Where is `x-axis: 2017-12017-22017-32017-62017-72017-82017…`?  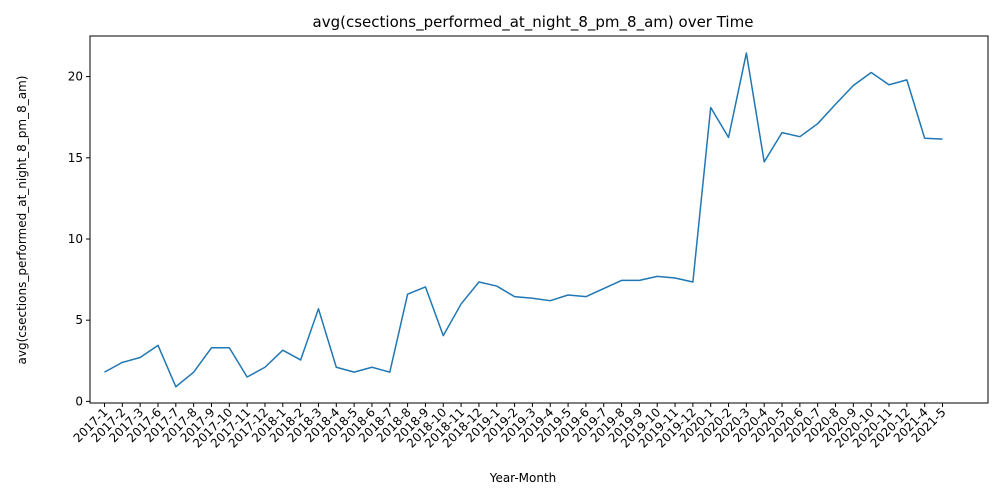 x-axis: 2017-12017-22017-32017-62017-72017-82017… is located at coordinates (510, 427).